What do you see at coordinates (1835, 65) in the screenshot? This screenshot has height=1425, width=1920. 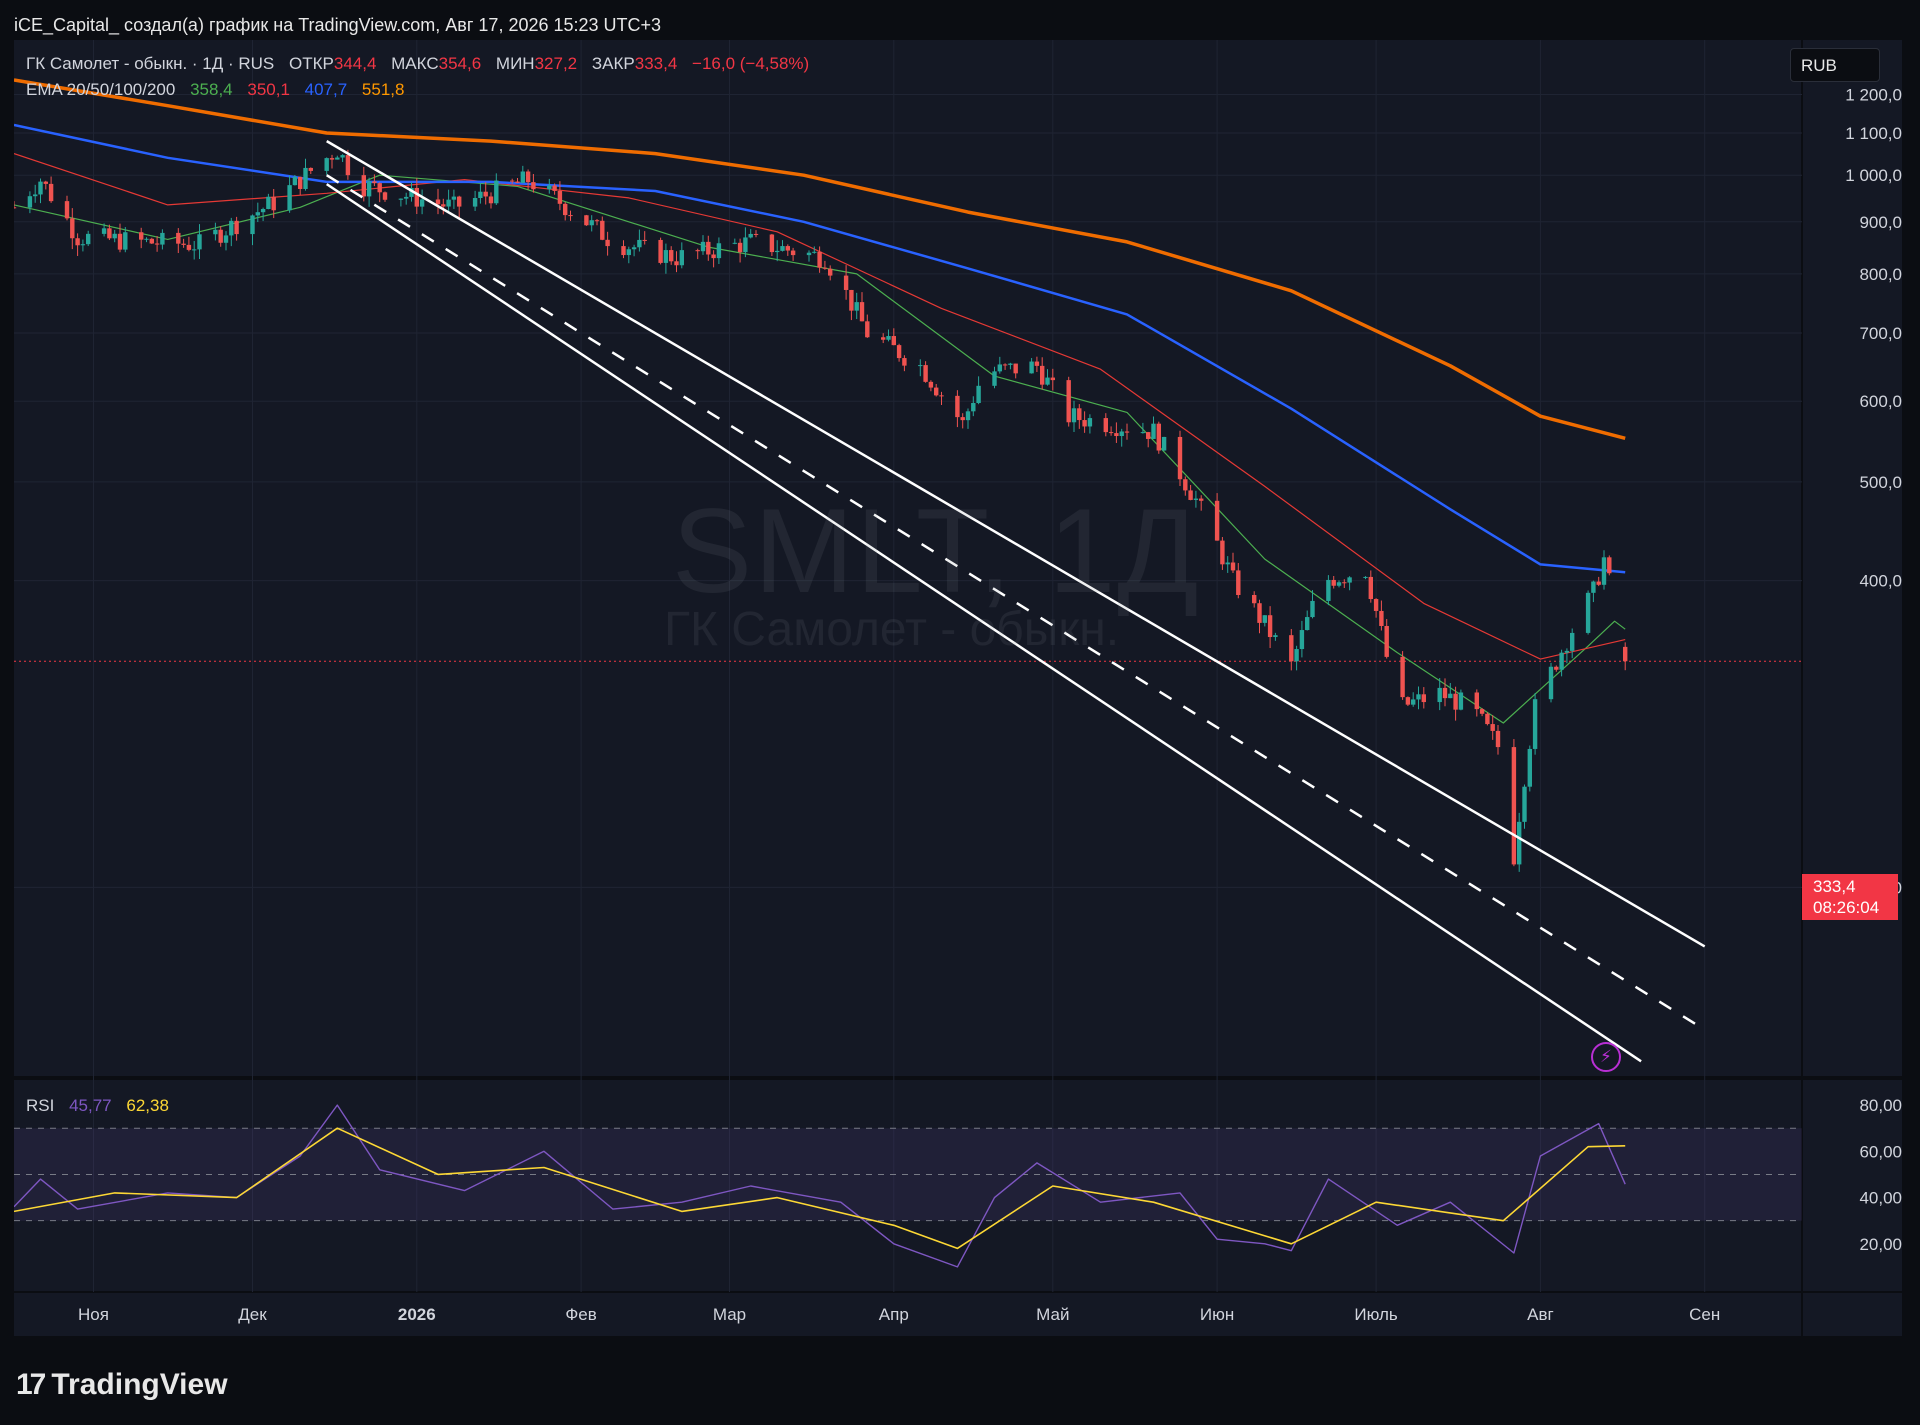 I see `currency-button: RUB` at bounding box center [1835, 65].